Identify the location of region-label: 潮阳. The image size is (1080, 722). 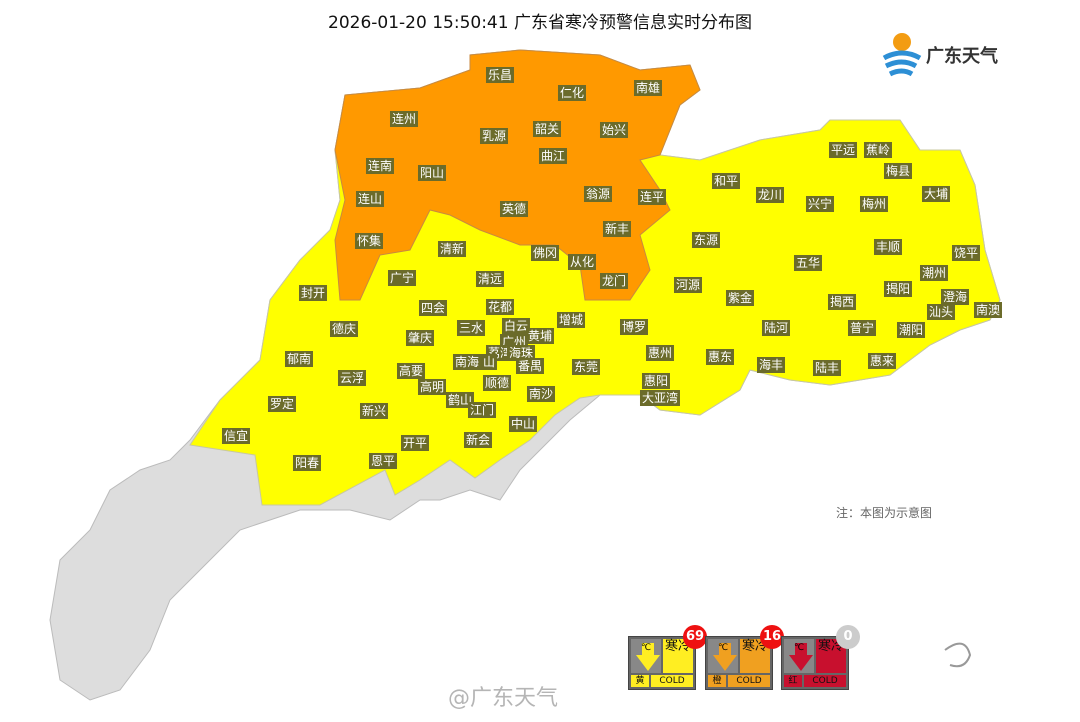
(911, 330).